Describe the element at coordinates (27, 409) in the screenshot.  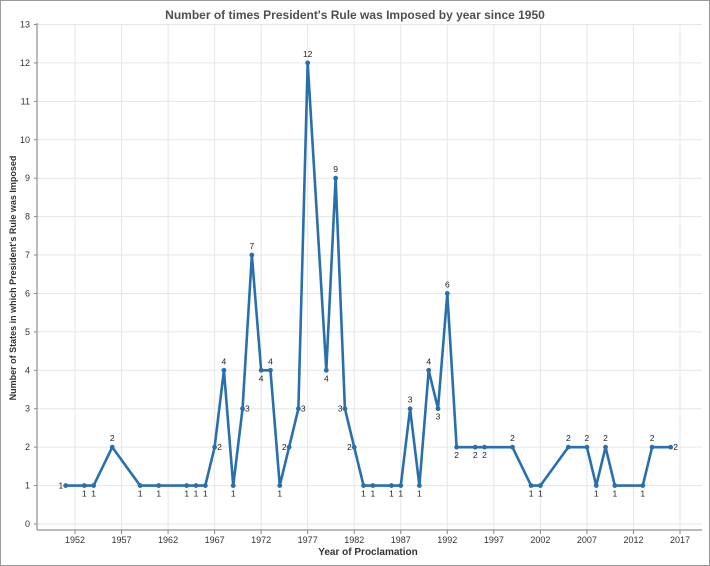
I see `y-tick-label: 3` at that location.